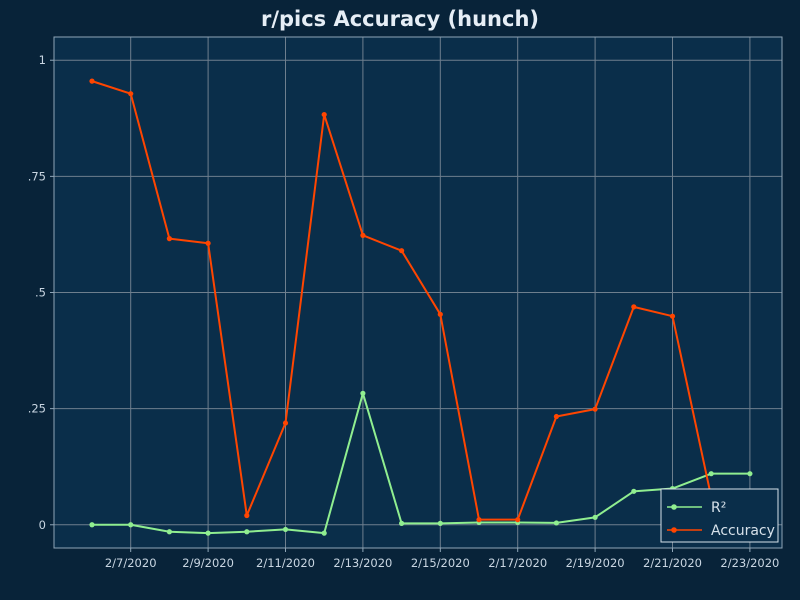 The image size is (800, 600). What do you see at coordinates (672, 563) in the screenshot?
I see `x-tick-label: 2/21/2020` at bounding box center [672, 563].